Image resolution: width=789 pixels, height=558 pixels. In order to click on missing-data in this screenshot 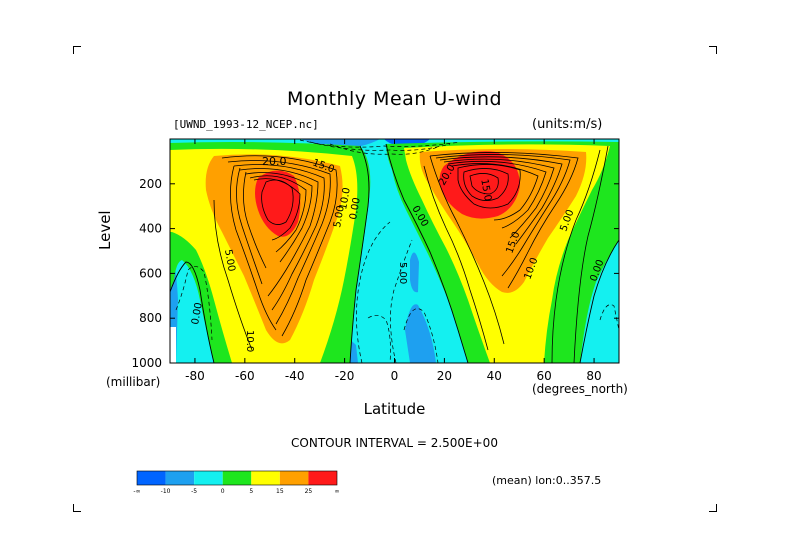, I will do `click(173, 345)`.